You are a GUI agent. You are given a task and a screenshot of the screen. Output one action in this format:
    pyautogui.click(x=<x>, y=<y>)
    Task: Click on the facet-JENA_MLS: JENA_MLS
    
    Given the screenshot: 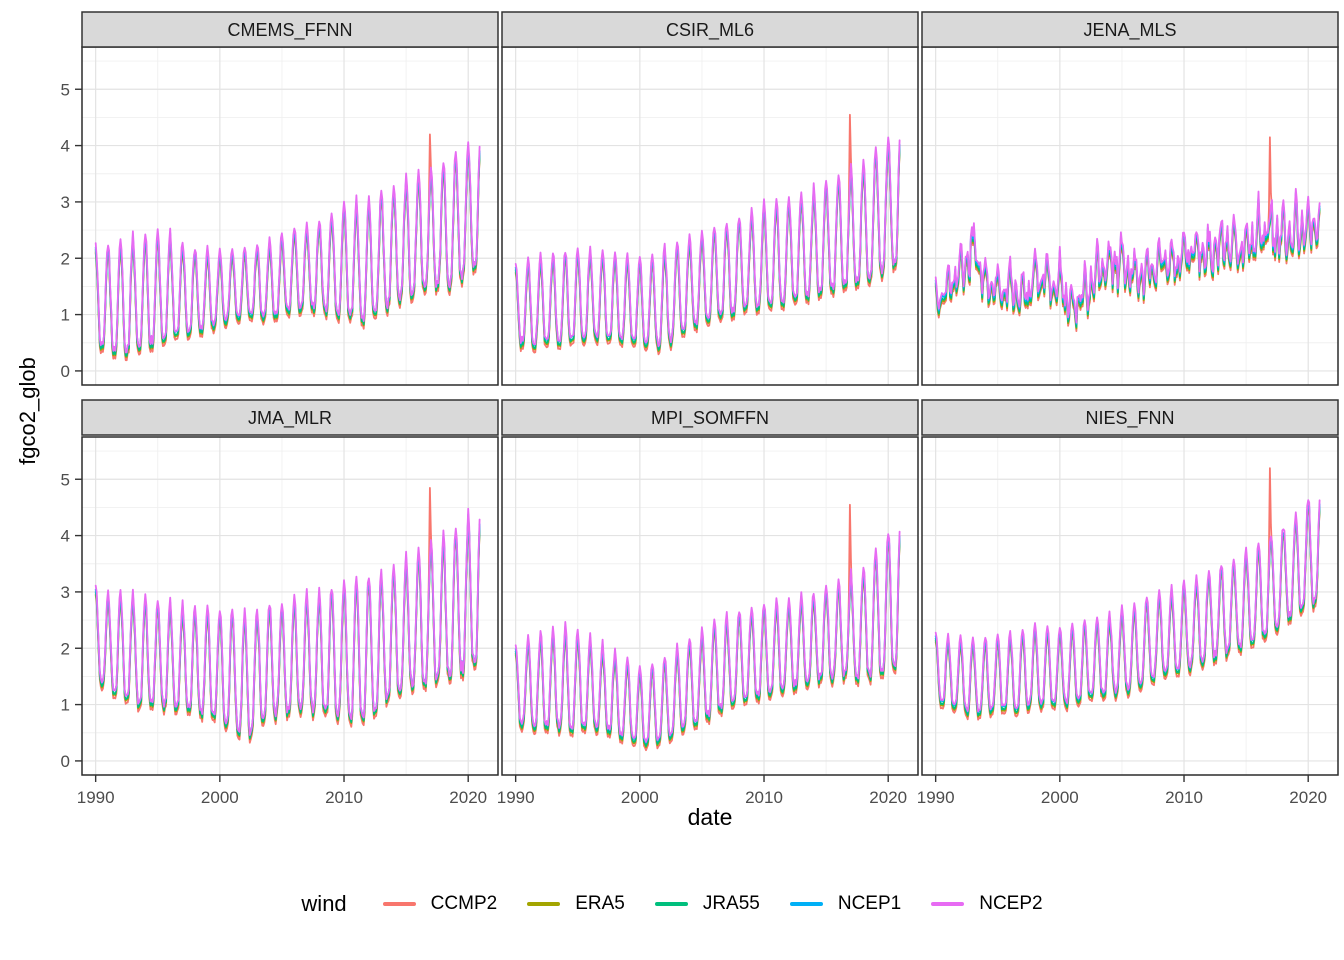 What is the action you would take?
    pyautogui.click(x=1130, y=198)
    